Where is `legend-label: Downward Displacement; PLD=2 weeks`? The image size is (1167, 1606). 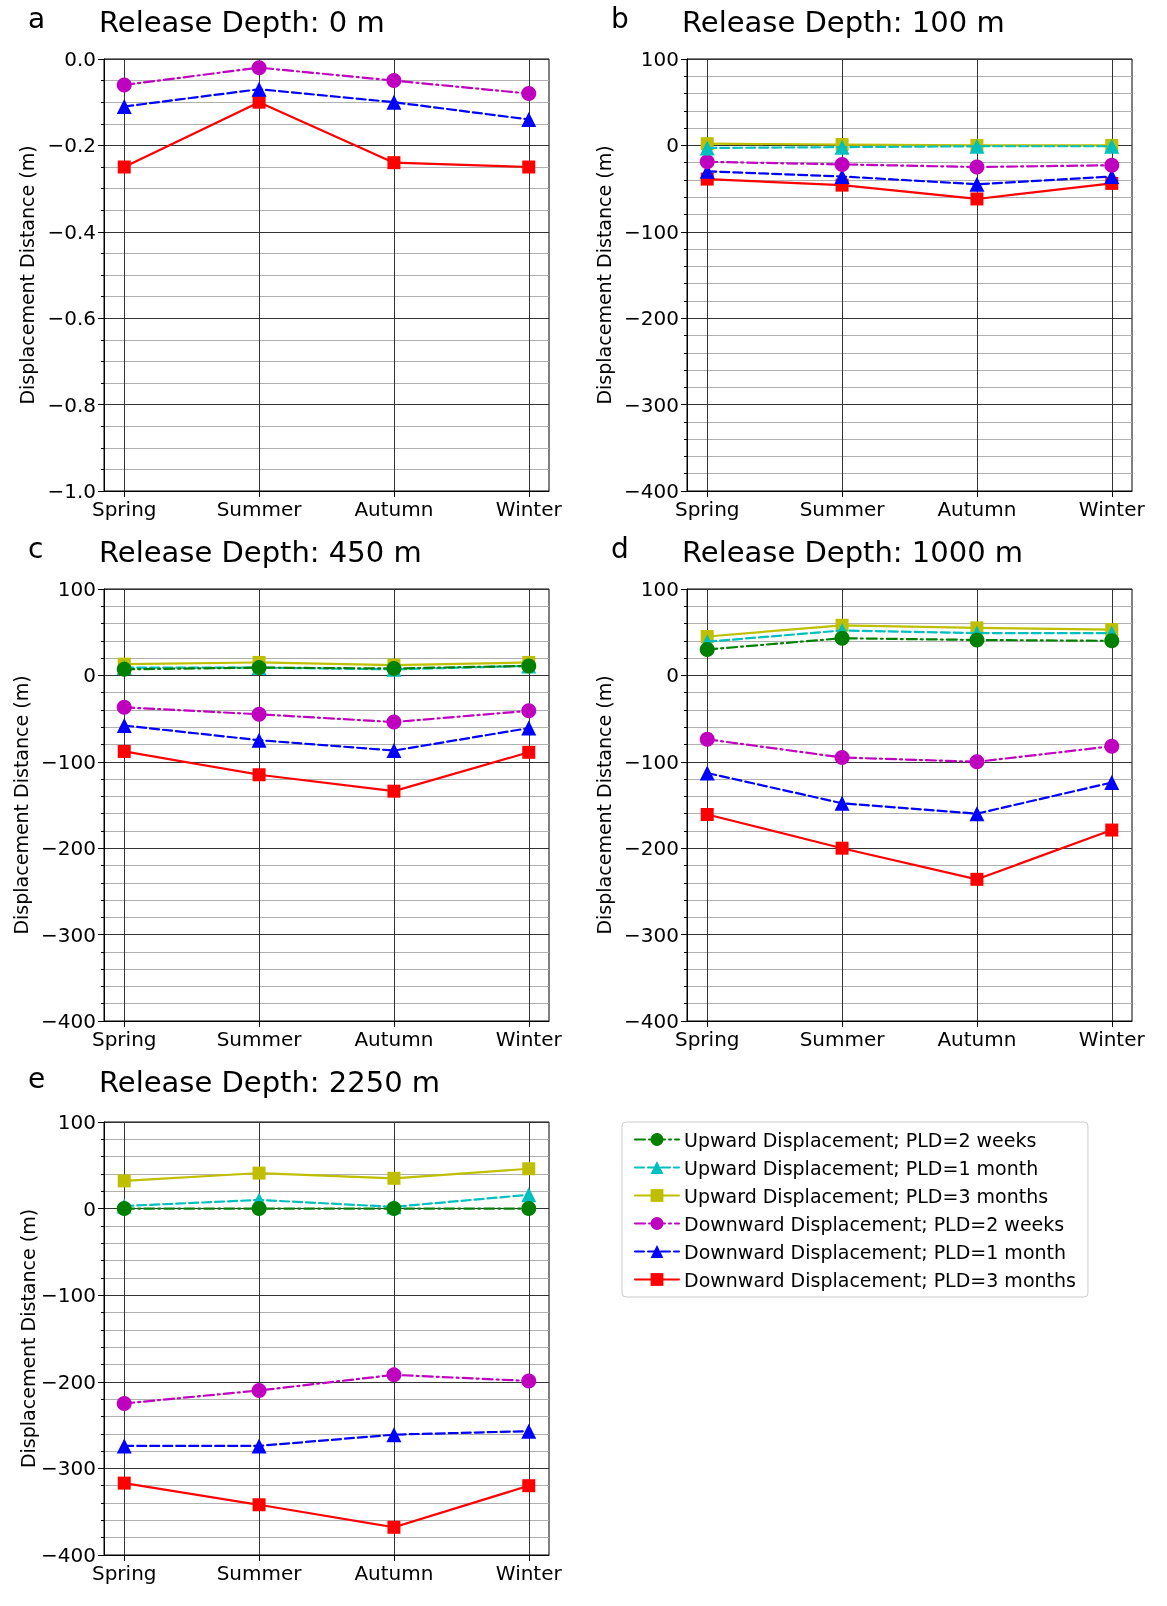 legend-label: Downward Displacement; PLD=2 weeks is located at coordinates (874, 1223).